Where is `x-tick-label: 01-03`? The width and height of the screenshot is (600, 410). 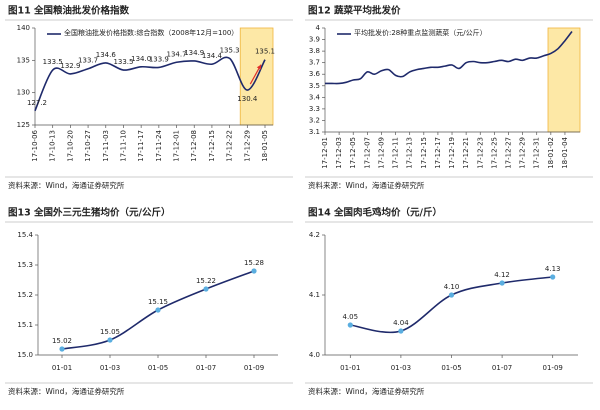 x-tick-label: 01-03 is located at coordinates (110, 368).